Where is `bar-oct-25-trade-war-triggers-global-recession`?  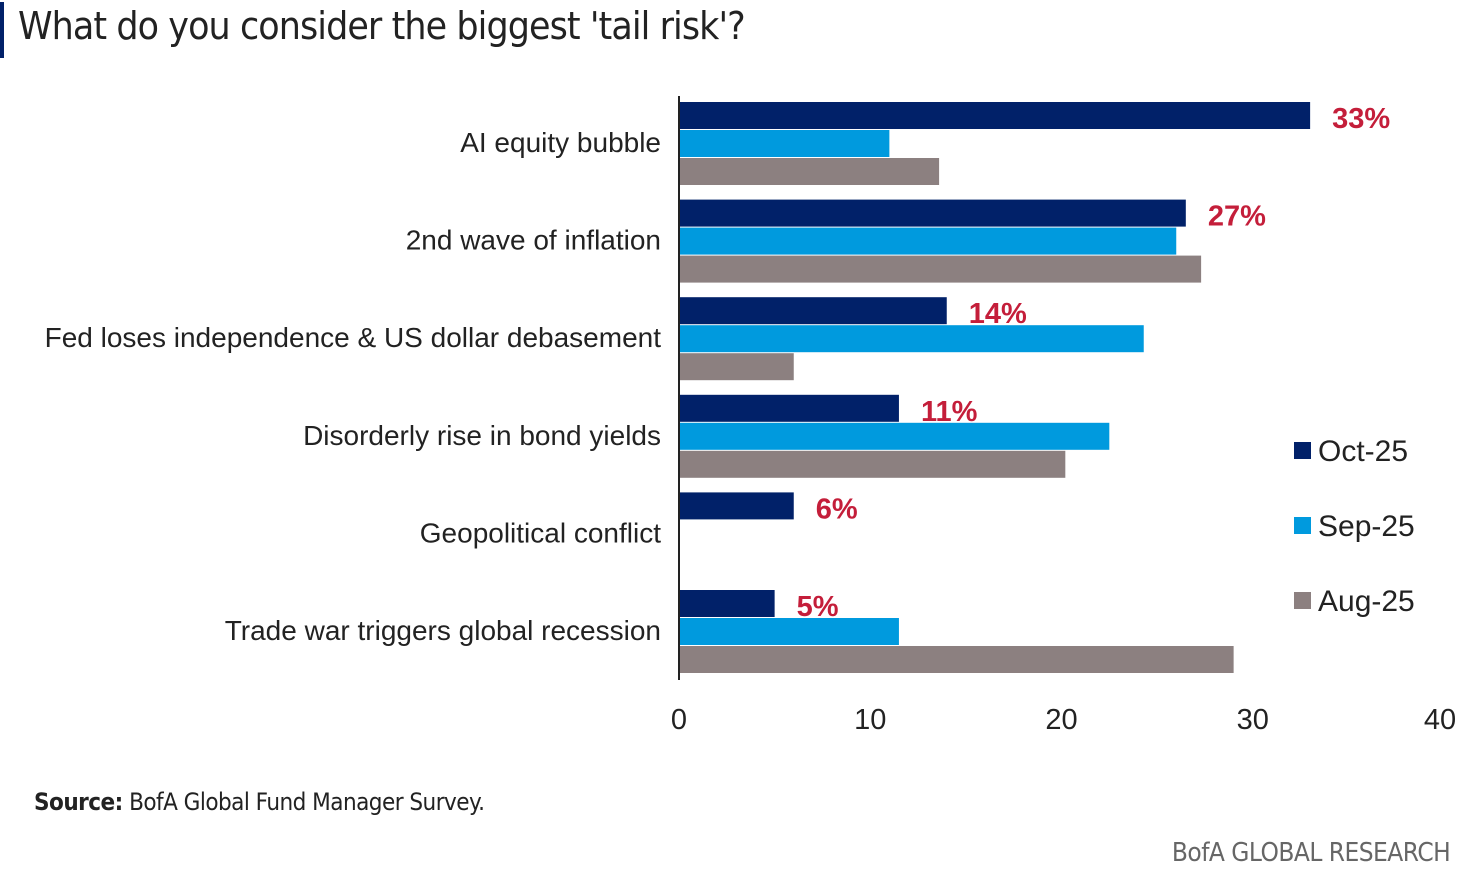
bar-oct-25-trade-war-triggers-global-recession is located at coordinates (727, 603).